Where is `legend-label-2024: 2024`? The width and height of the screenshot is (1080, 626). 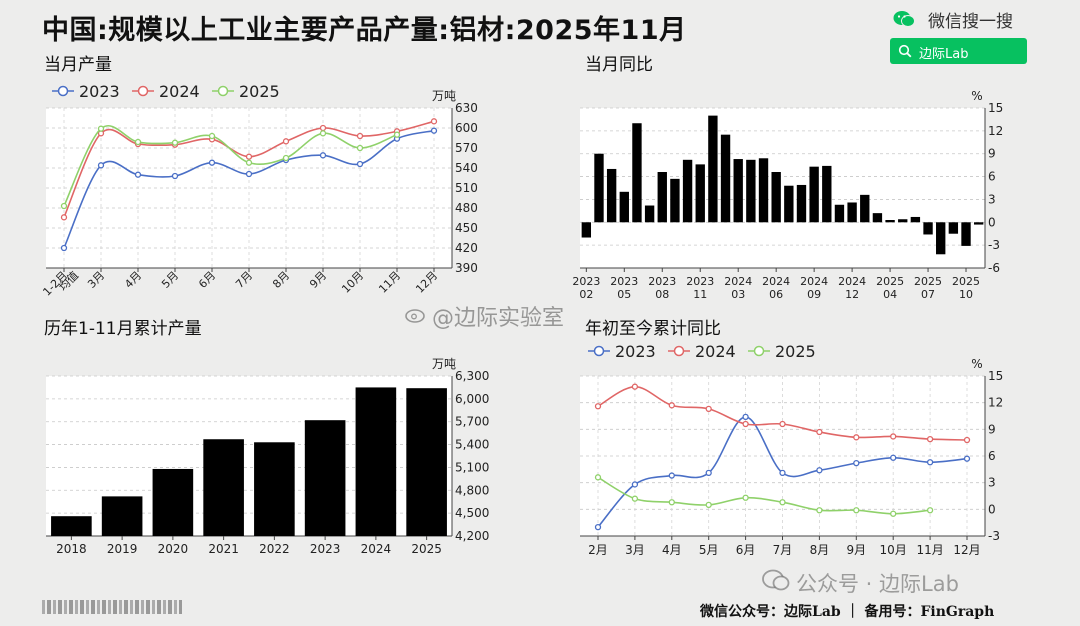 legend-label-2024: 2024 is located at coordinates (179, 91).